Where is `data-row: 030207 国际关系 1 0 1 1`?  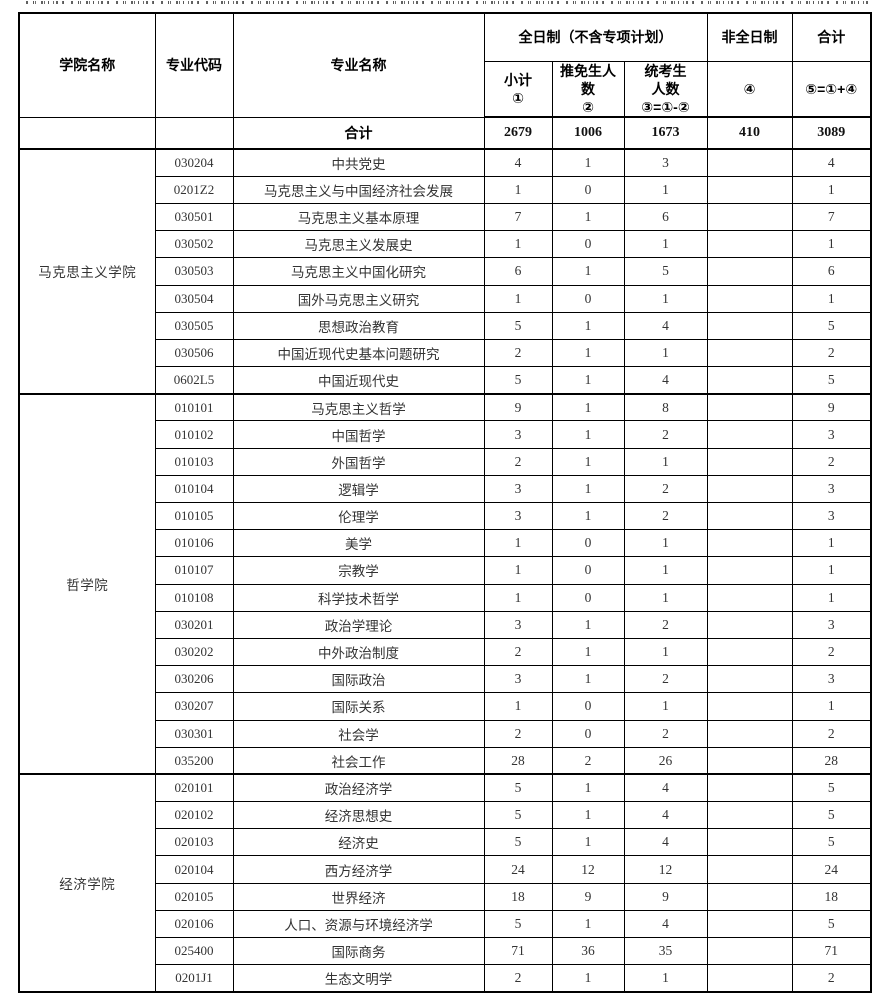 data-row: 030207 国际关系 1 0 1 1 is located at coordinates (445, 706).